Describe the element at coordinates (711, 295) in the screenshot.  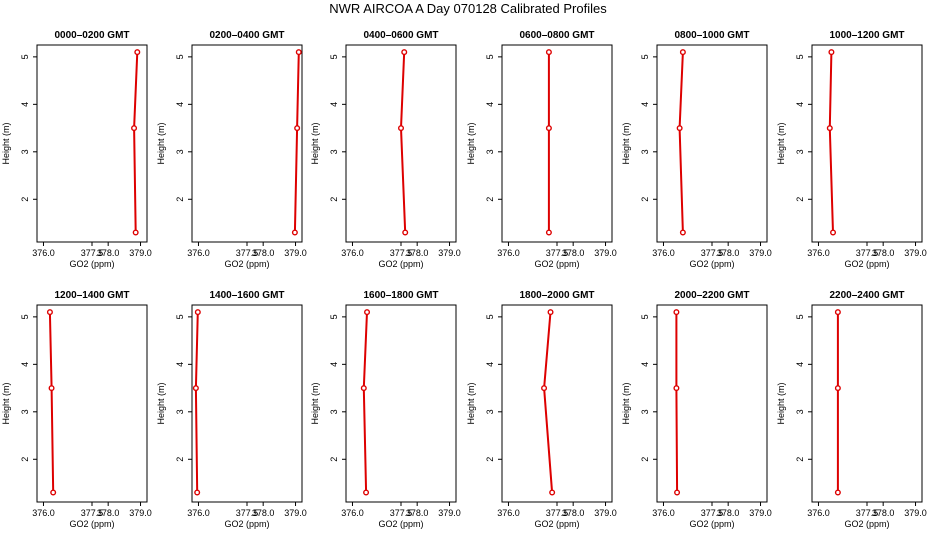
I see `panel-title: 2000–2200 GMT` at that location.